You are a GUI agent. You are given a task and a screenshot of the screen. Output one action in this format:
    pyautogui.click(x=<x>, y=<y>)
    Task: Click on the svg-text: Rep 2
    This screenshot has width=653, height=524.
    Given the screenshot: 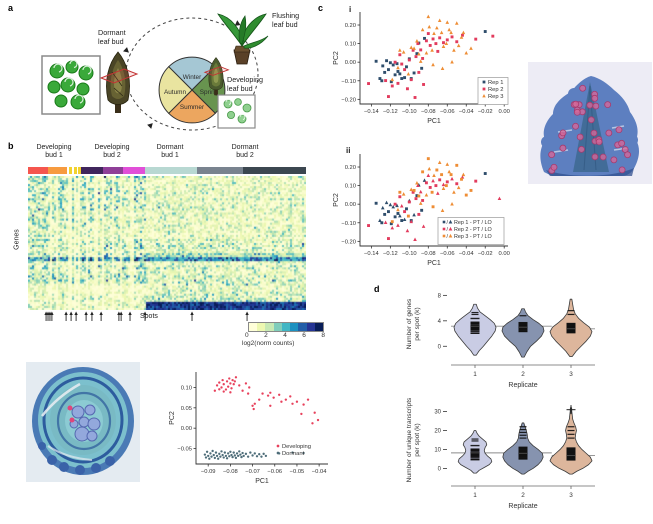 What is the action you would take?
    pyautogui.click(x=495, y=90)
    